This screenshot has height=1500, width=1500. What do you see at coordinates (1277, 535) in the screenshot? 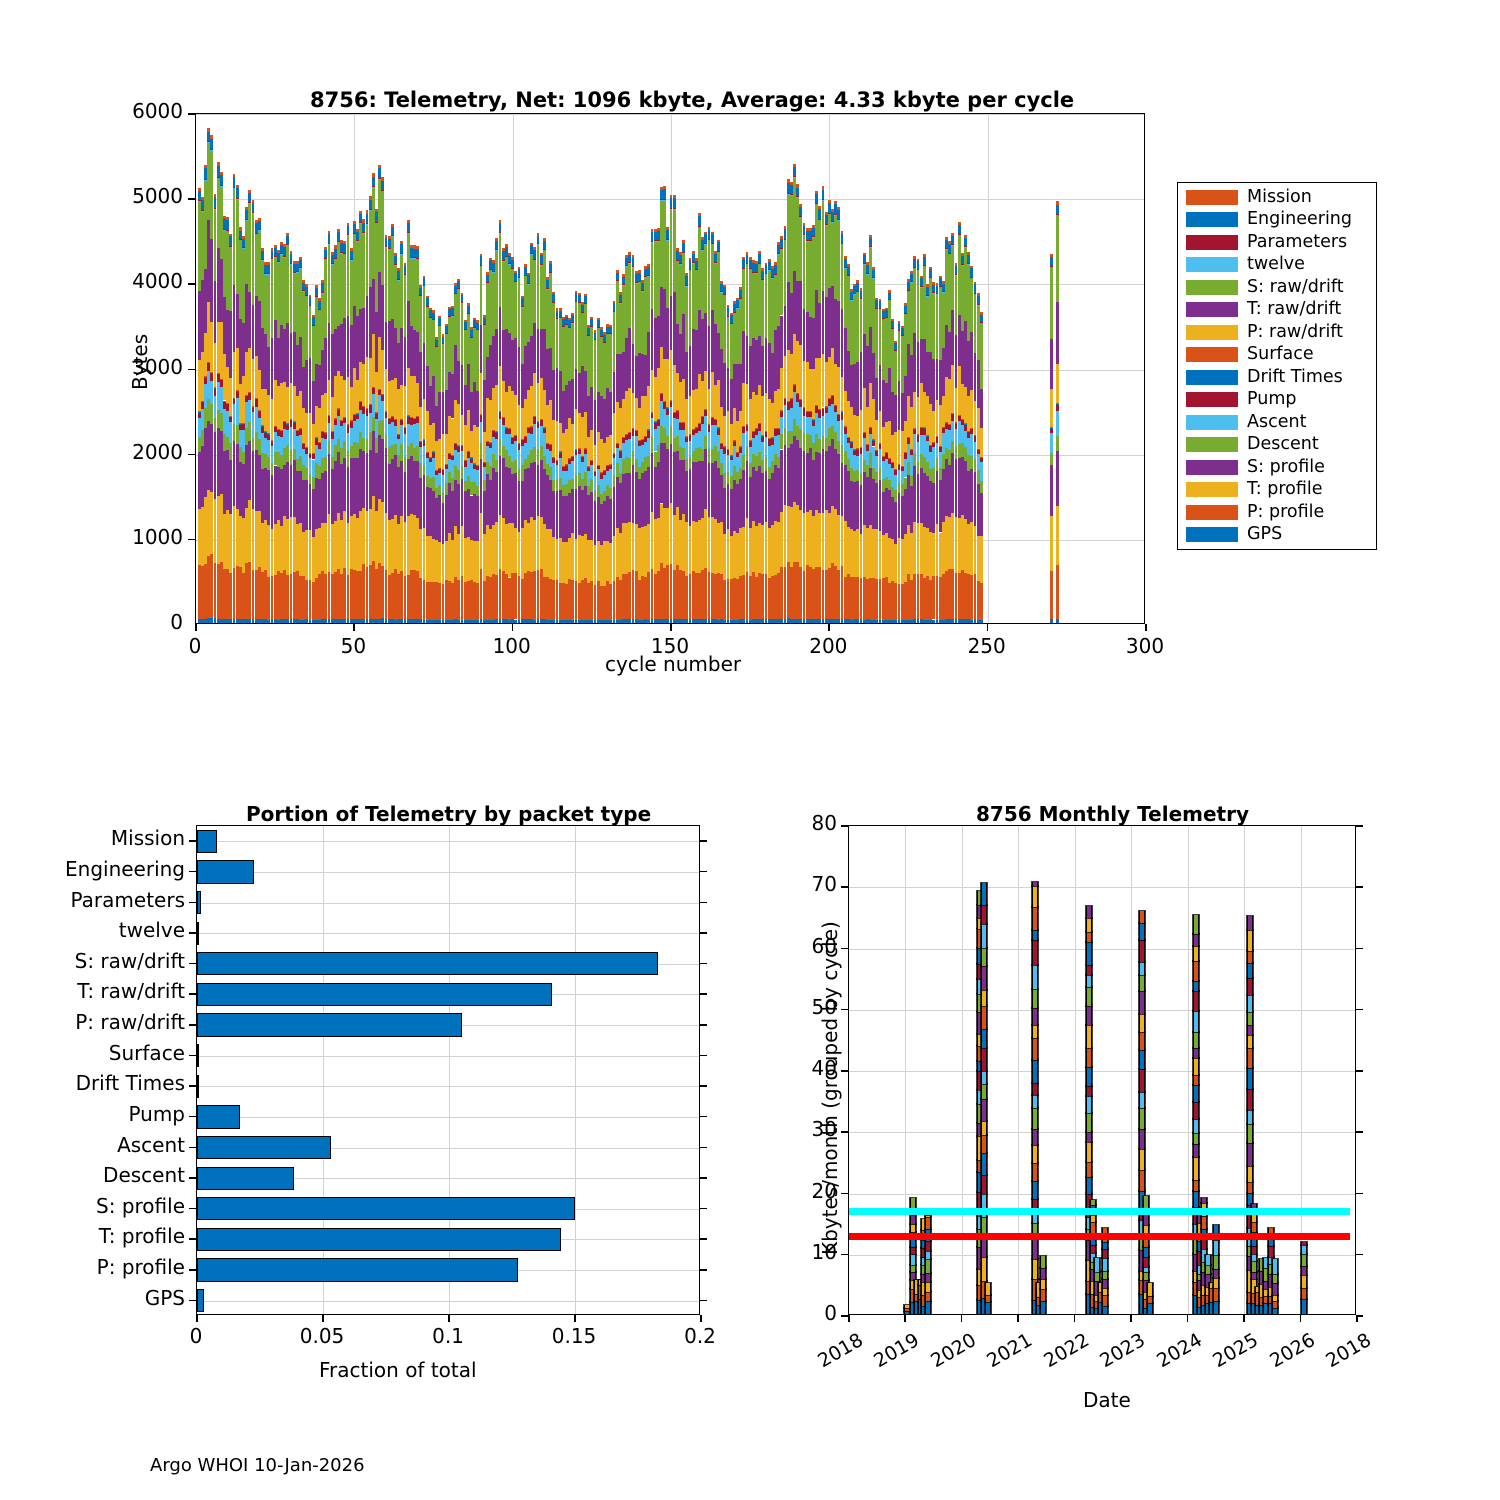
I see `legend-item: GPS` at bounding box center [1277, 535].